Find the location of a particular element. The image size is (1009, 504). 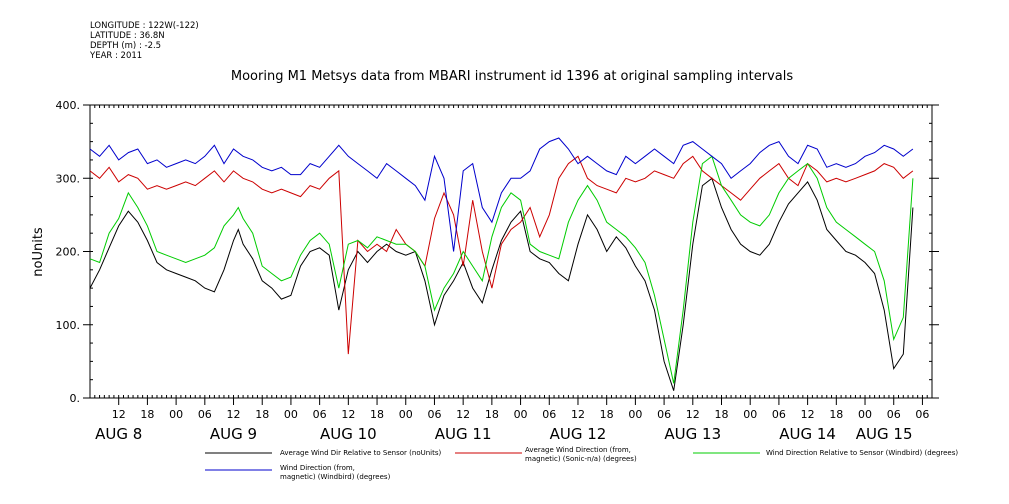

x-date-label: AUG 14 is located at coordinates (807, 434).